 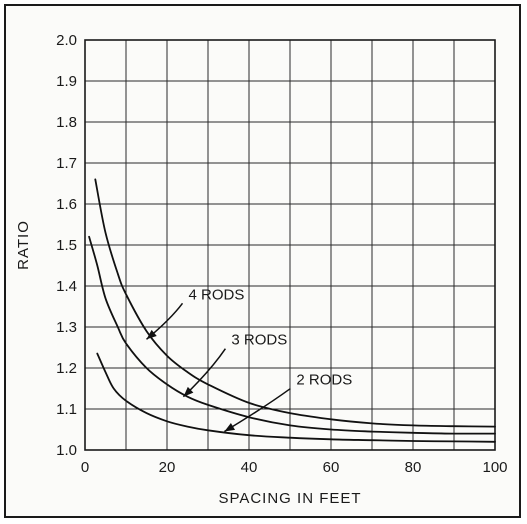 I want to click on x-tick-label: 20, so click(x=167, y=467).